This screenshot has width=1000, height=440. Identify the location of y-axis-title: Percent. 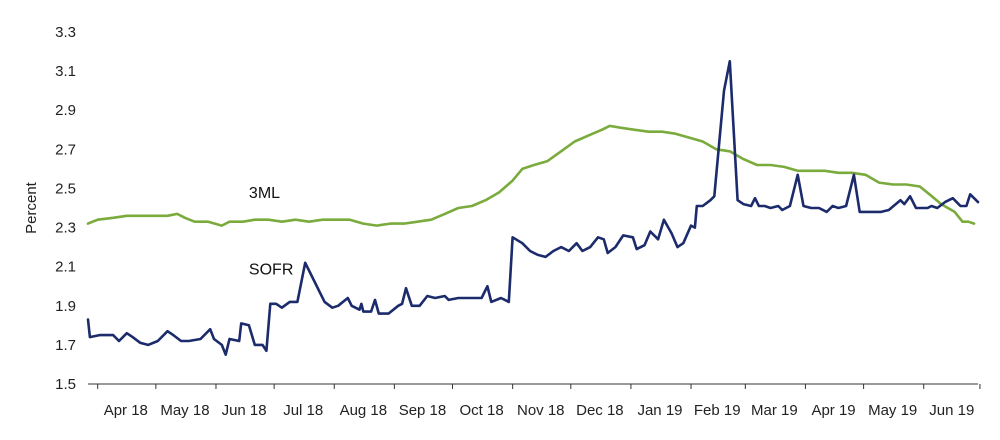
(31, 207).